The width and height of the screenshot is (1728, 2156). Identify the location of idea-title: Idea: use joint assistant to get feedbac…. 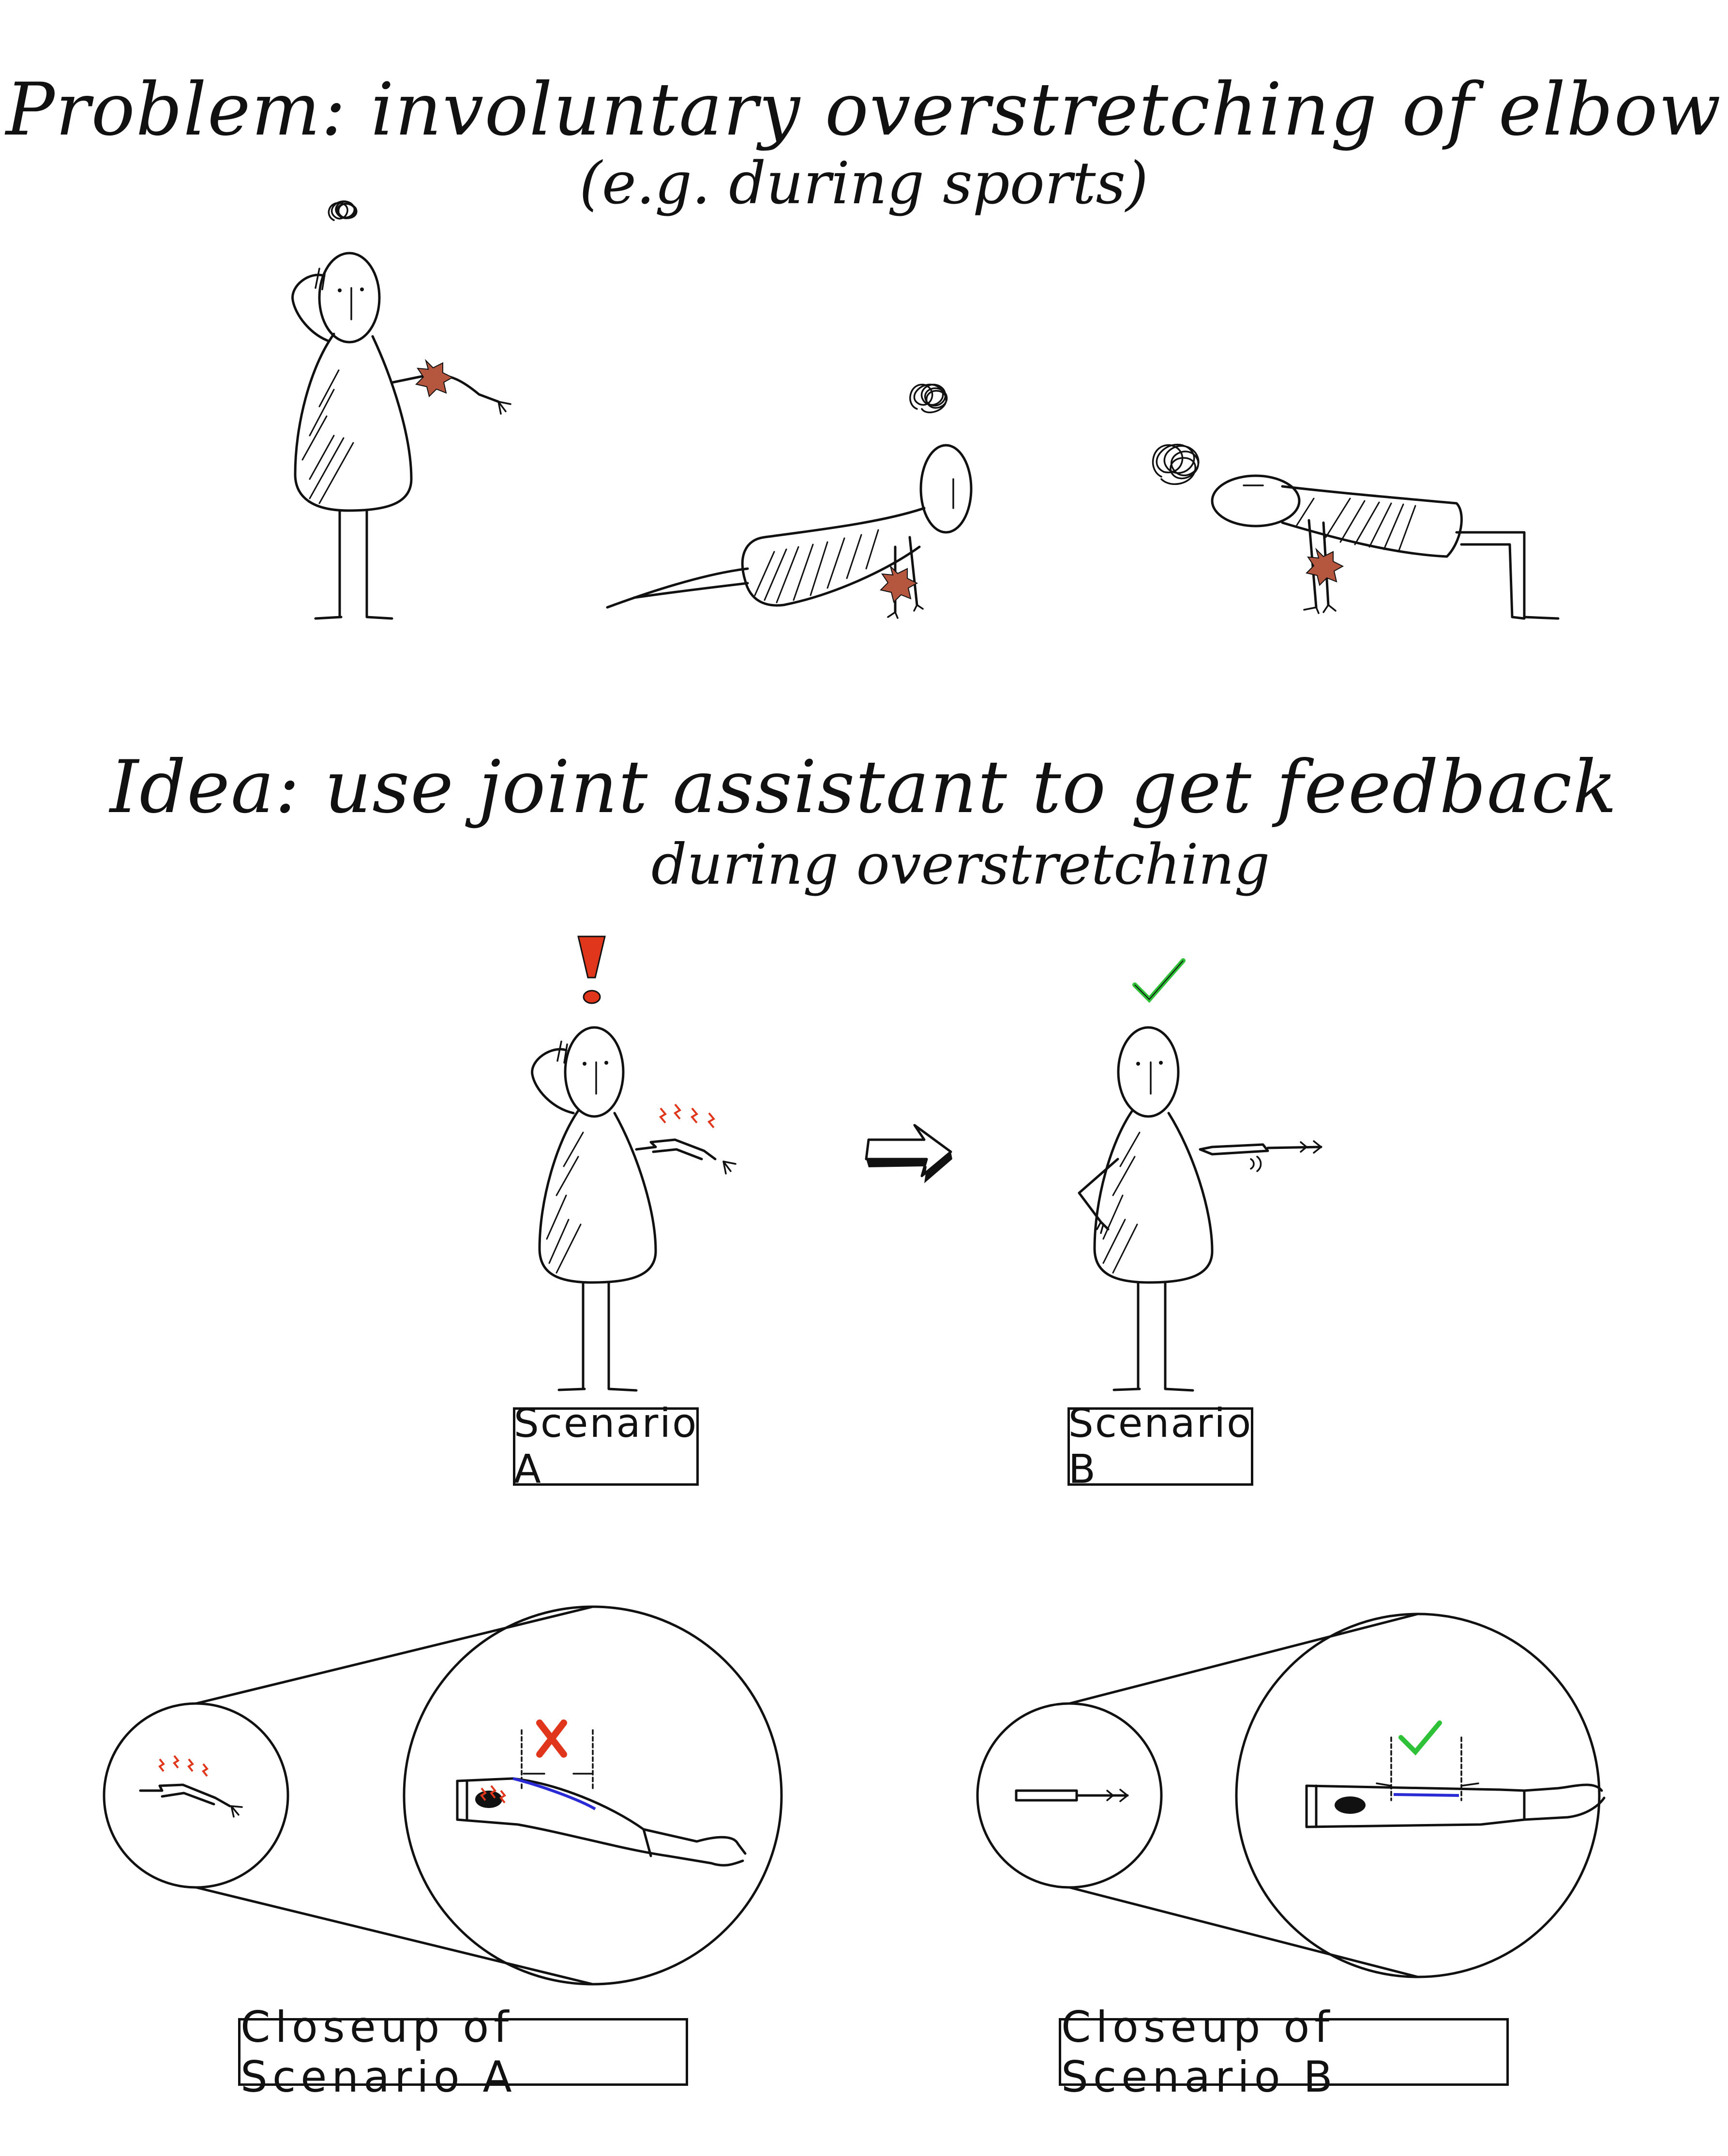
(863, 787).